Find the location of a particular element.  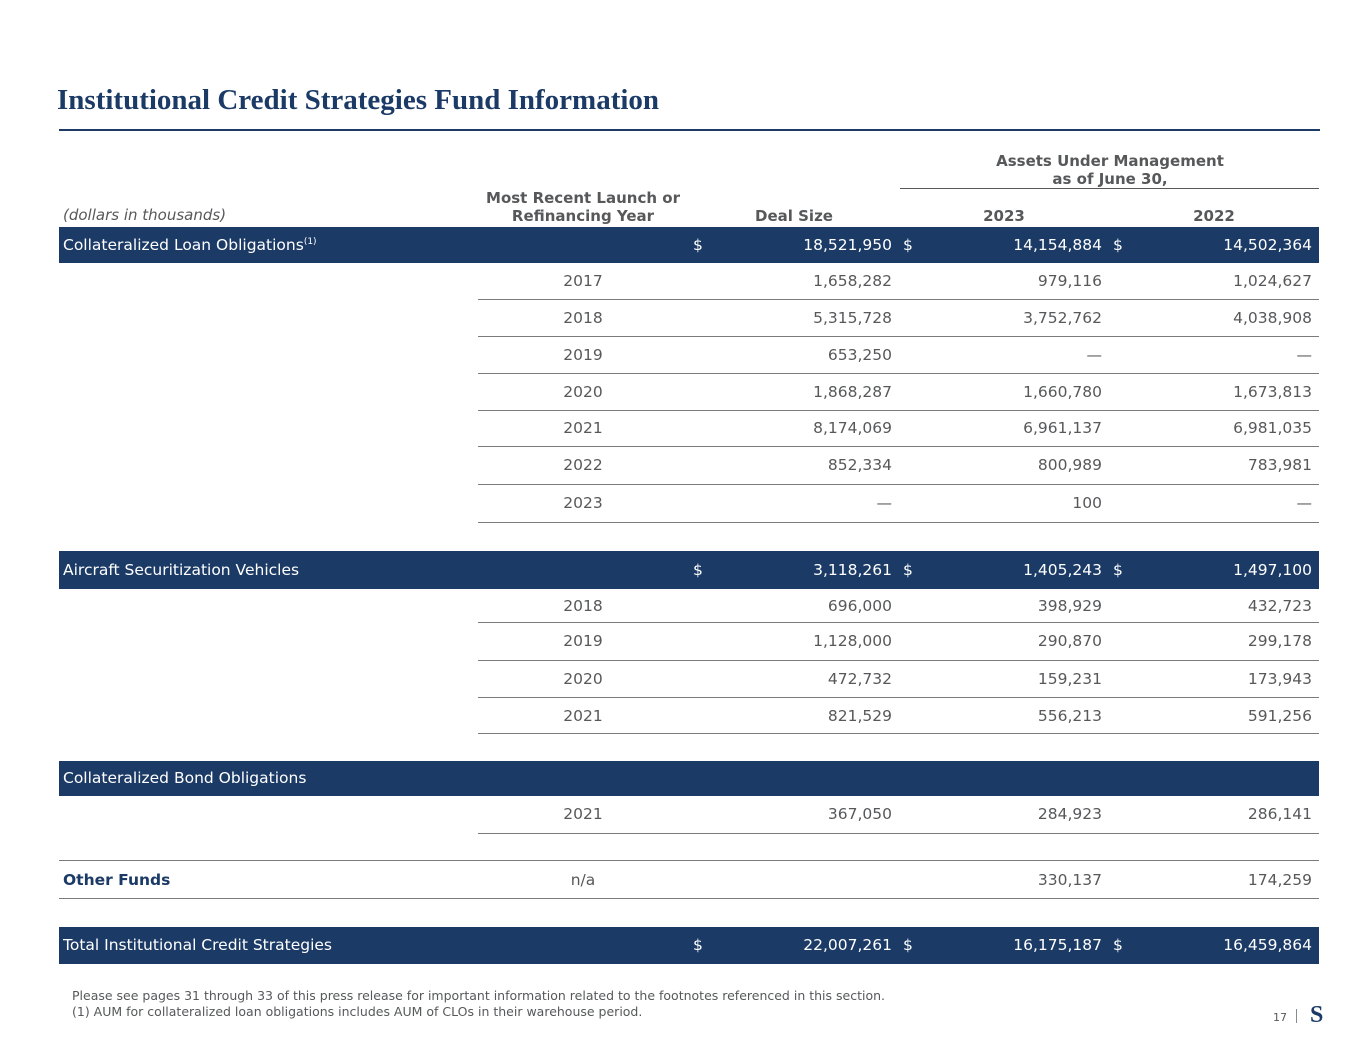

clo-row-deal: 8,174,069 is located at coordinates (852, 428).